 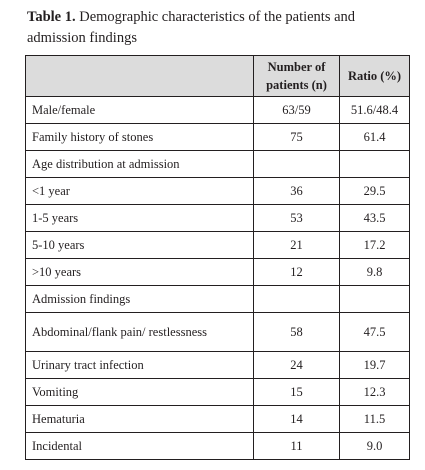 I want to click on header-cell-blank, so click(x=139, y=76).